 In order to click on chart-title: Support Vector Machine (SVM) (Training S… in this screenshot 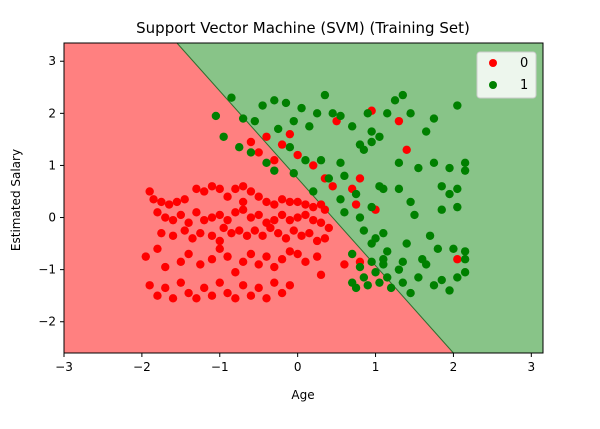, I will do `click(303, 28)`.